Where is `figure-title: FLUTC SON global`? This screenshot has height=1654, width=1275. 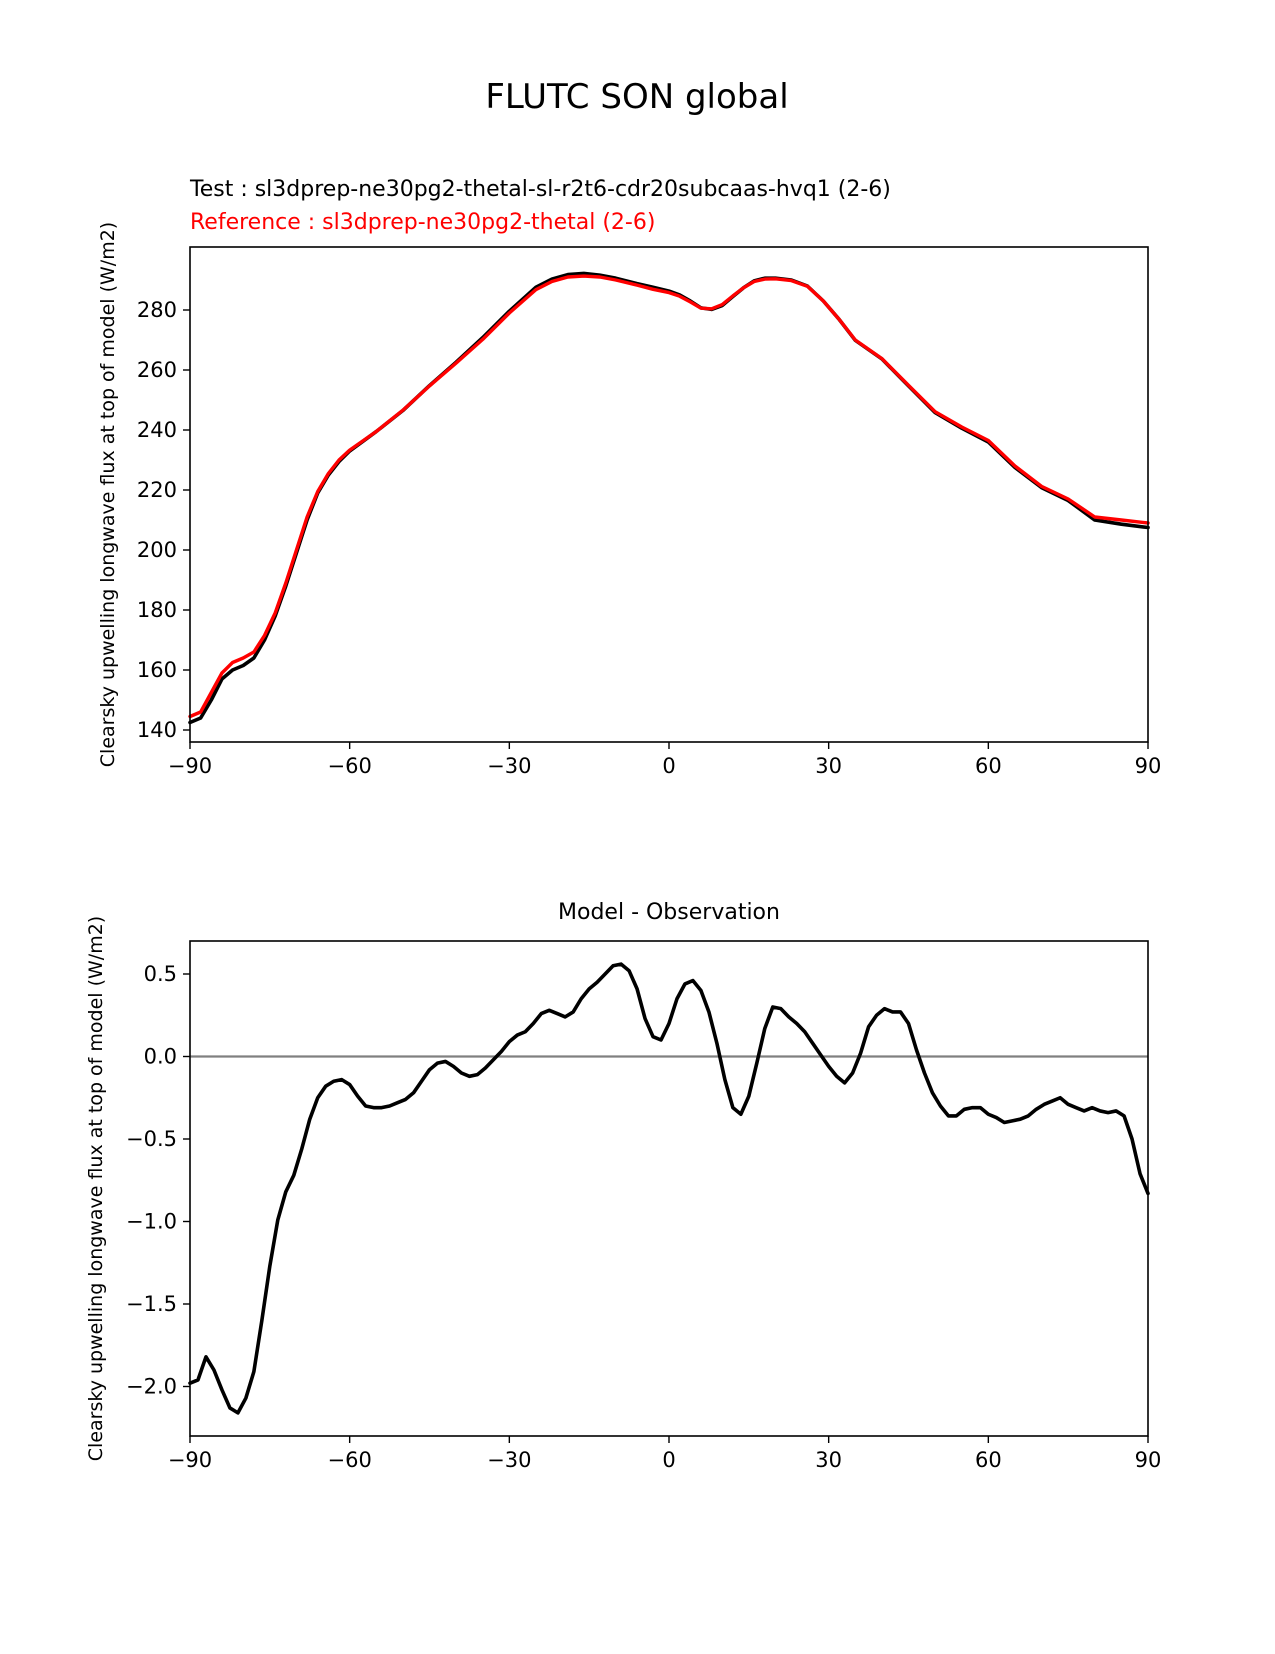
figure-title: FLUTC SON global is located at coordinates (636, 97).